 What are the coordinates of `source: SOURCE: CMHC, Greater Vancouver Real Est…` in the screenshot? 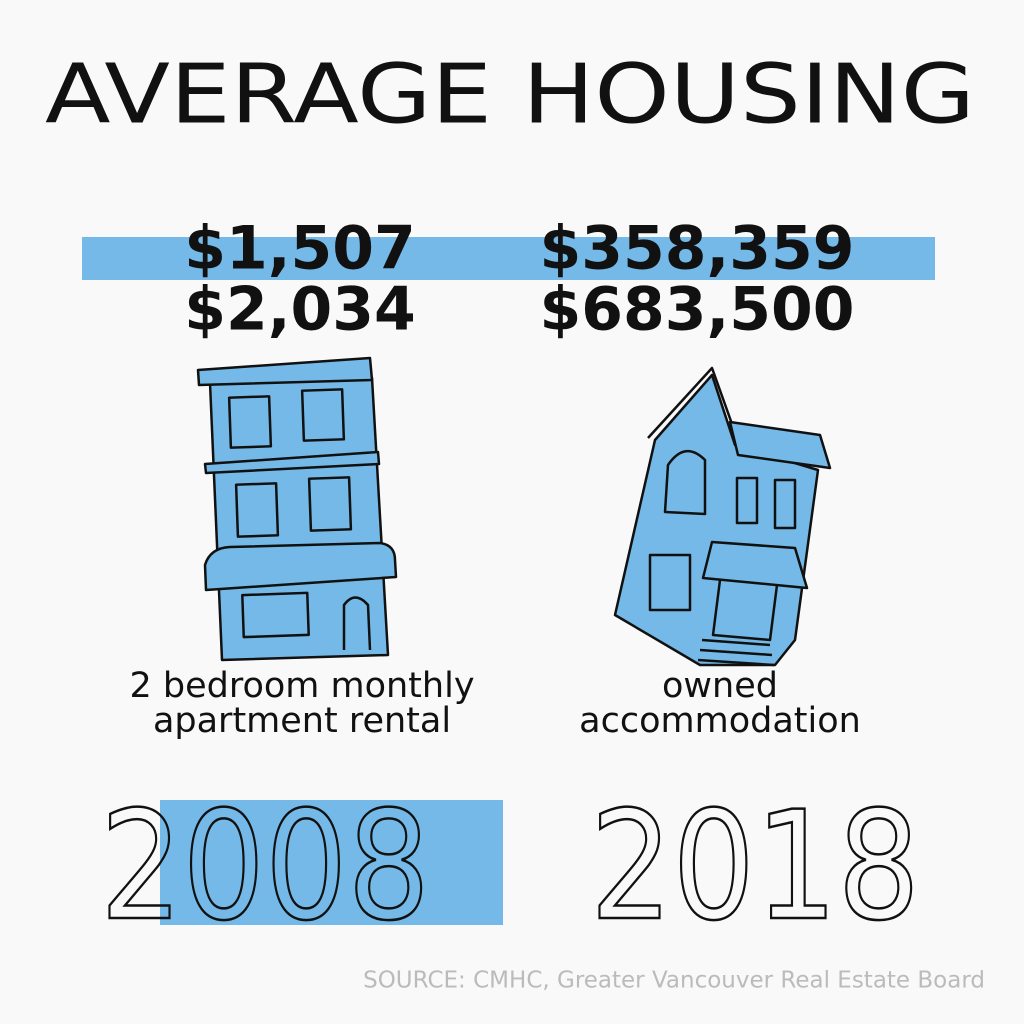 It's located at (674, 981).